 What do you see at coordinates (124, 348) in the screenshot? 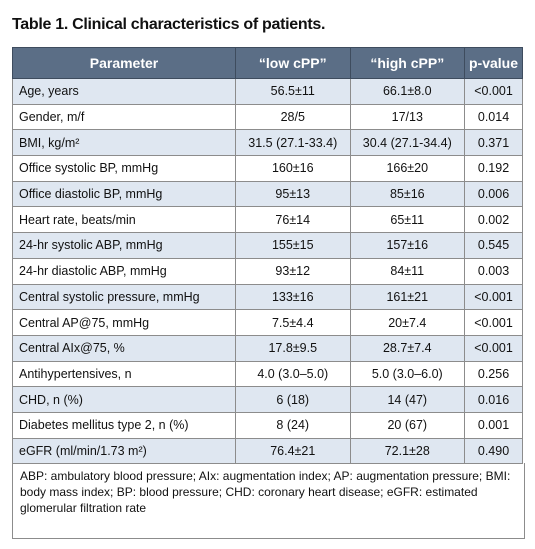
I see `table-cell: Central AIx@75, %` at bounding box center [124, 348].